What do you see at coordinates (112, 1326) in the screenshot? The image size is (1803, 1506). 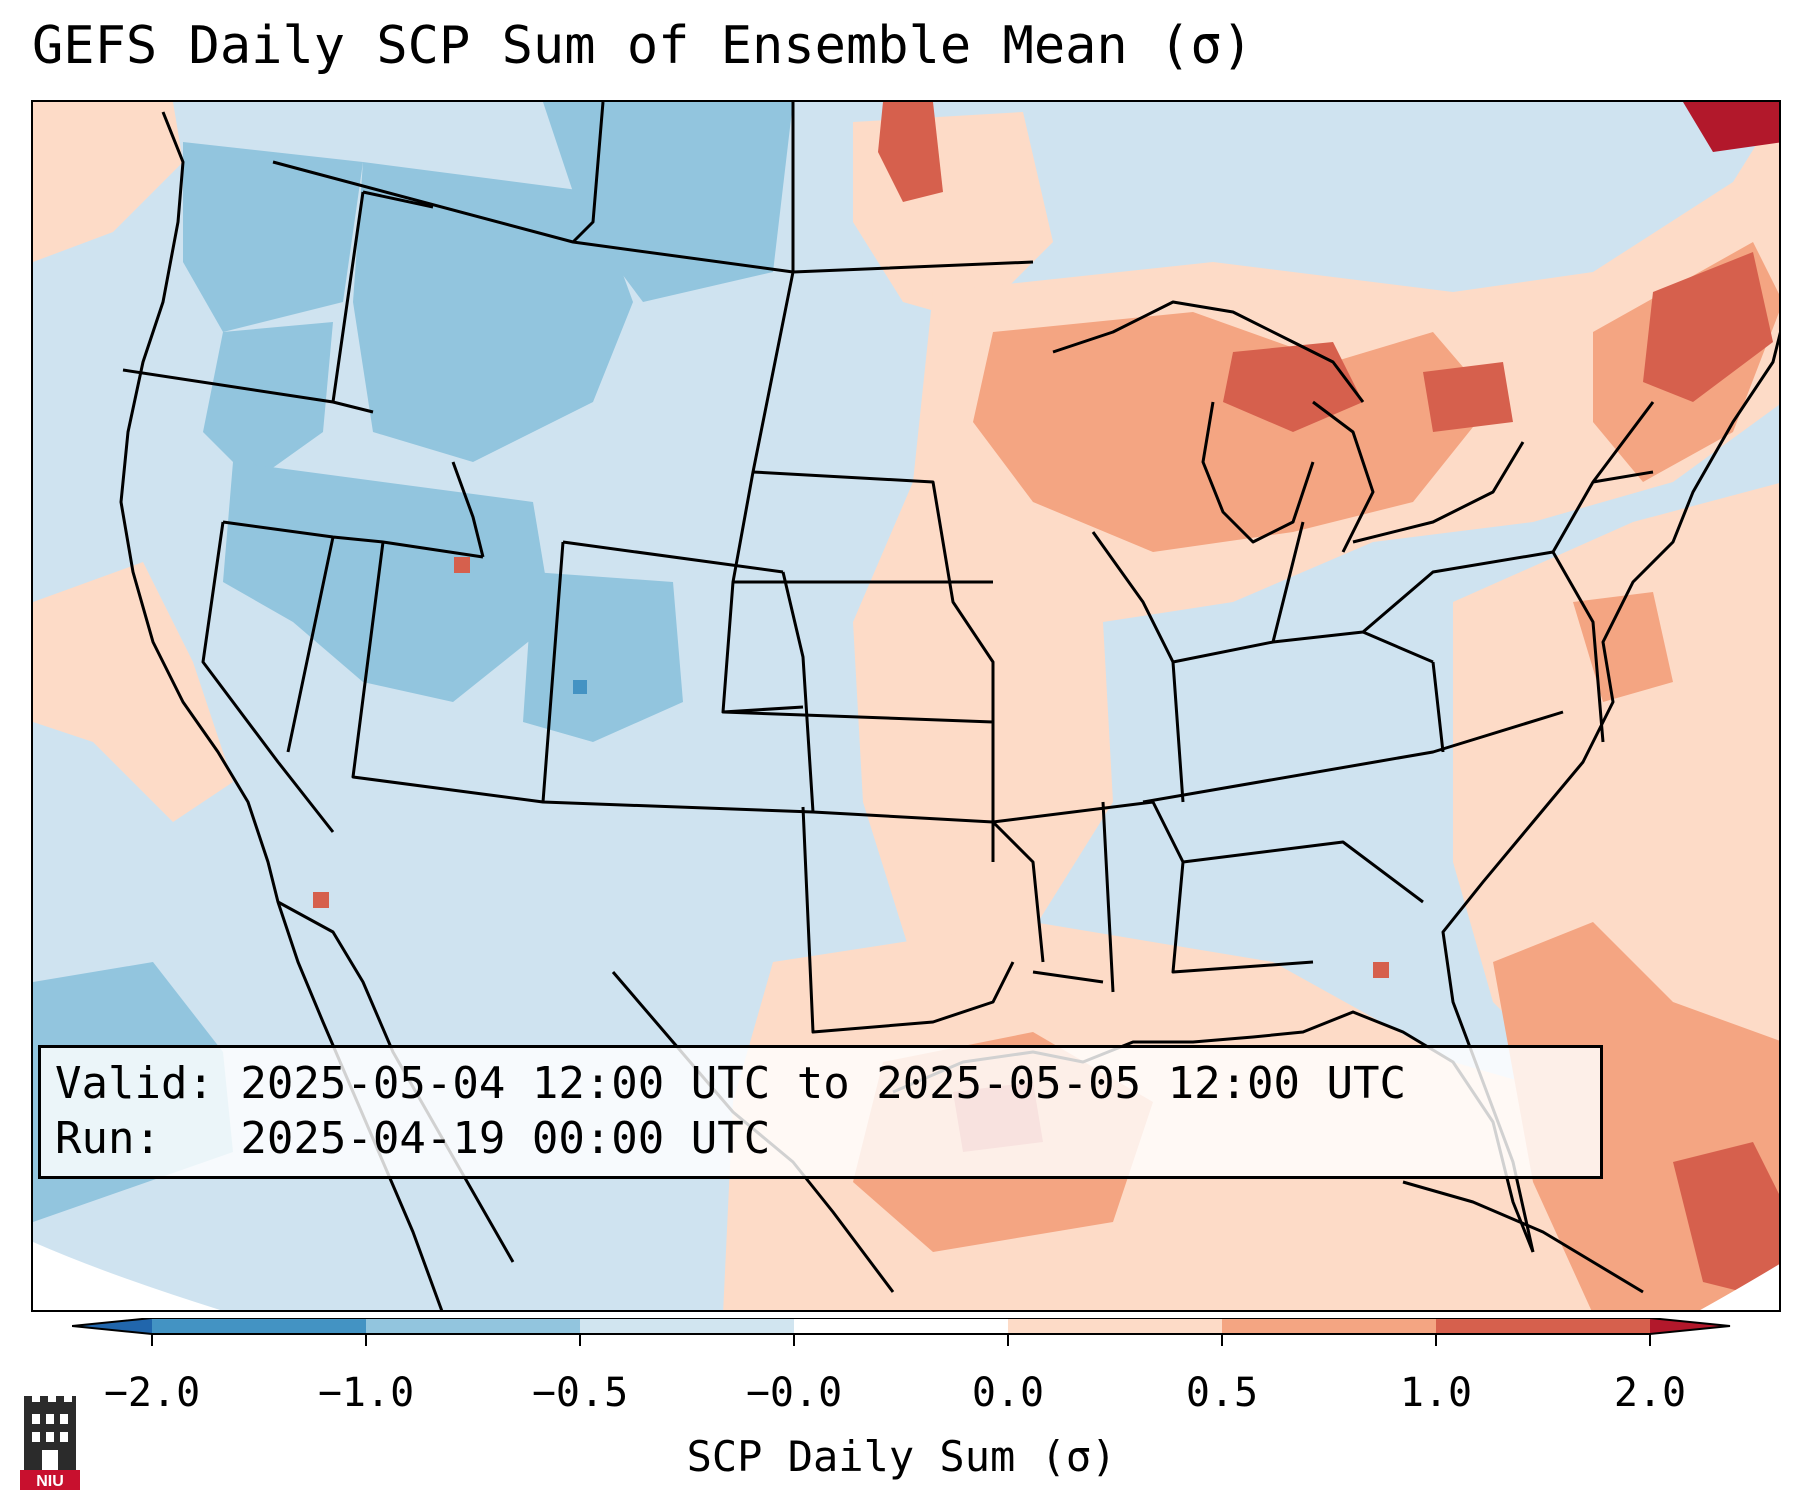 I see `colorbar-extend-low` at bounding box center [112, 1326].